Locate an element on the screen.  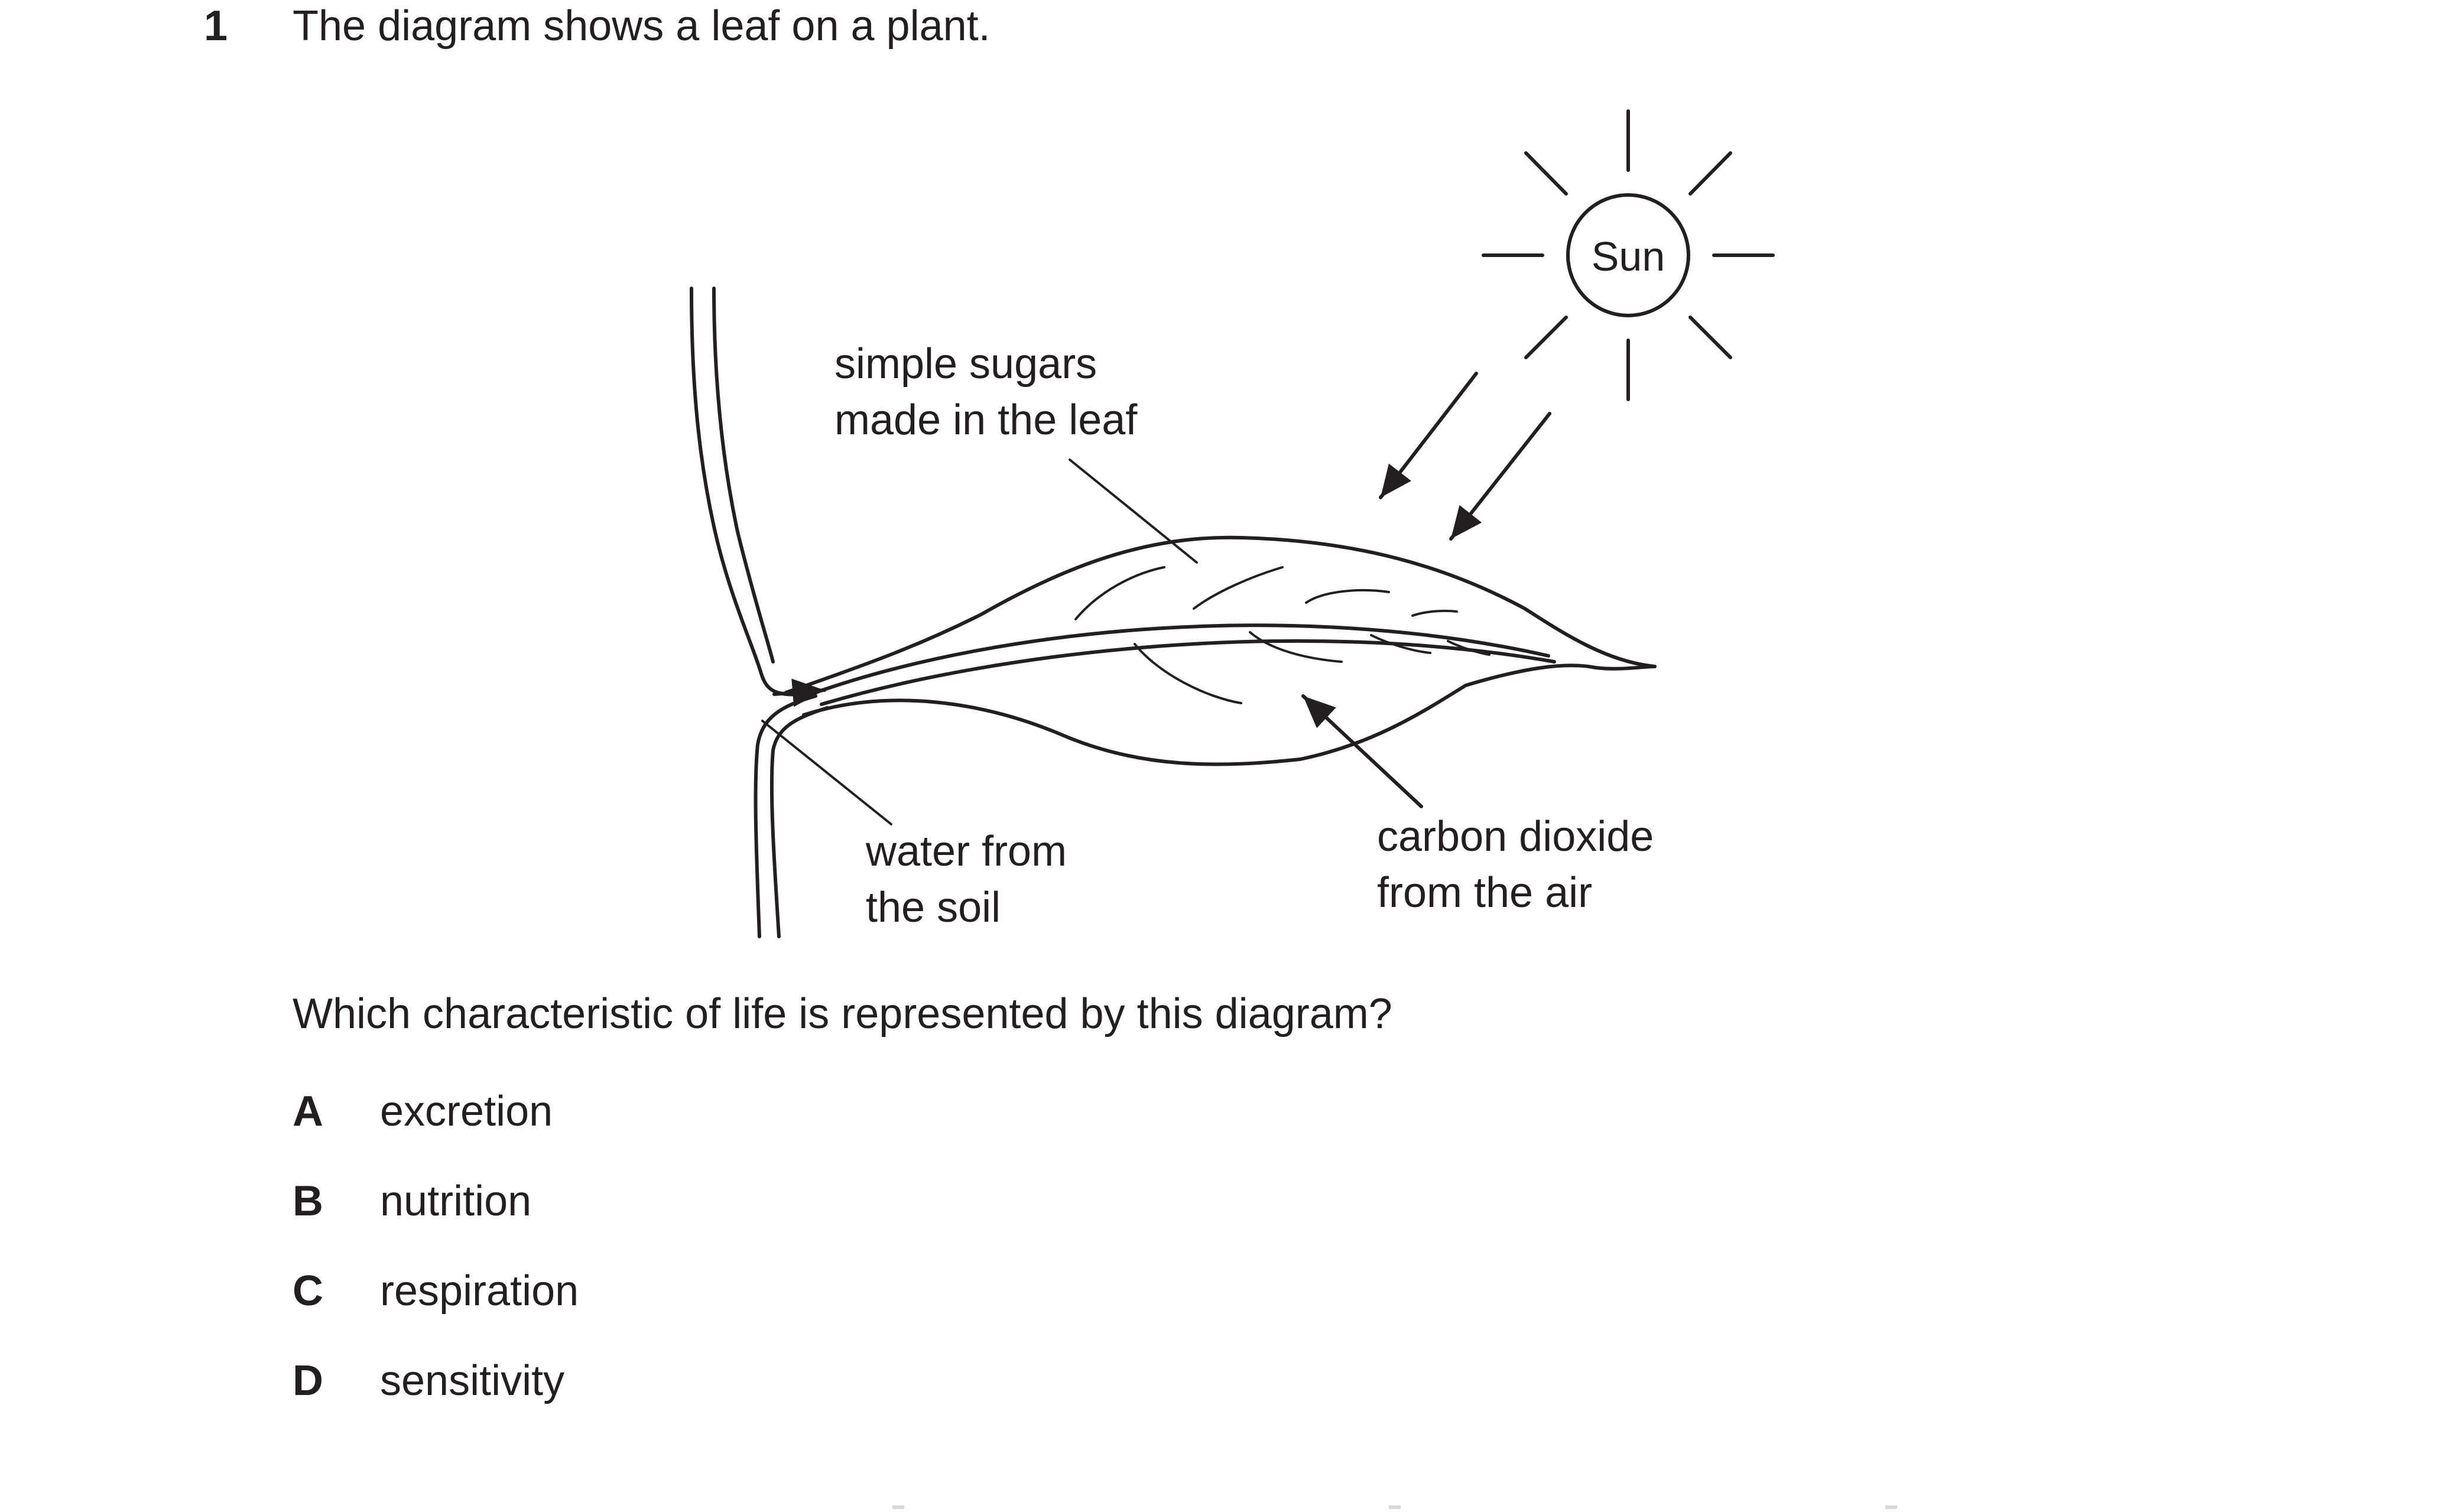
sugars-label-line2: made in the leaf is located at coordinates (986, 420).